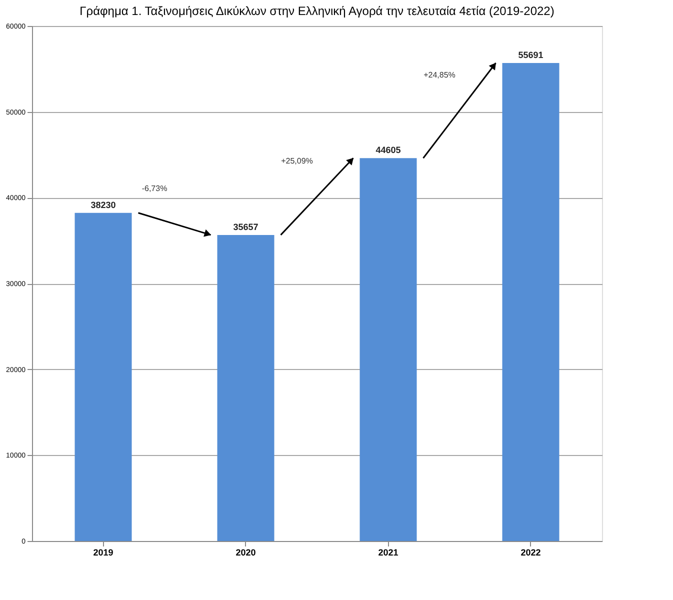 The height and width of the screenshot is (600, 673). What do you see at coordinates (388, 553) in the screenshot?
I see `x-tick-label: 2021` at bounding box center [388, 553].